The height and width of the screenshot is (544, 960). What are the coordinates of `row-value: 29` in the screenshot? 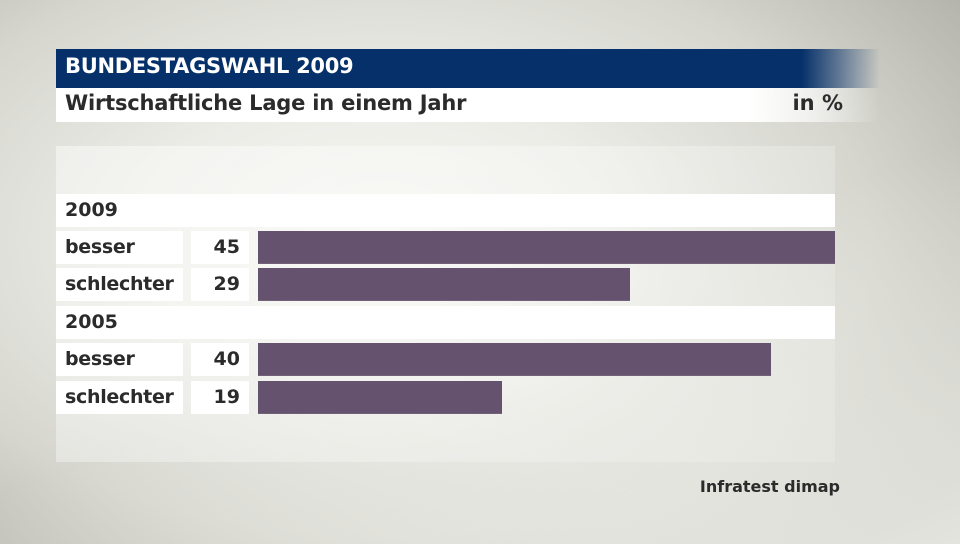 It's located at (226, 284).